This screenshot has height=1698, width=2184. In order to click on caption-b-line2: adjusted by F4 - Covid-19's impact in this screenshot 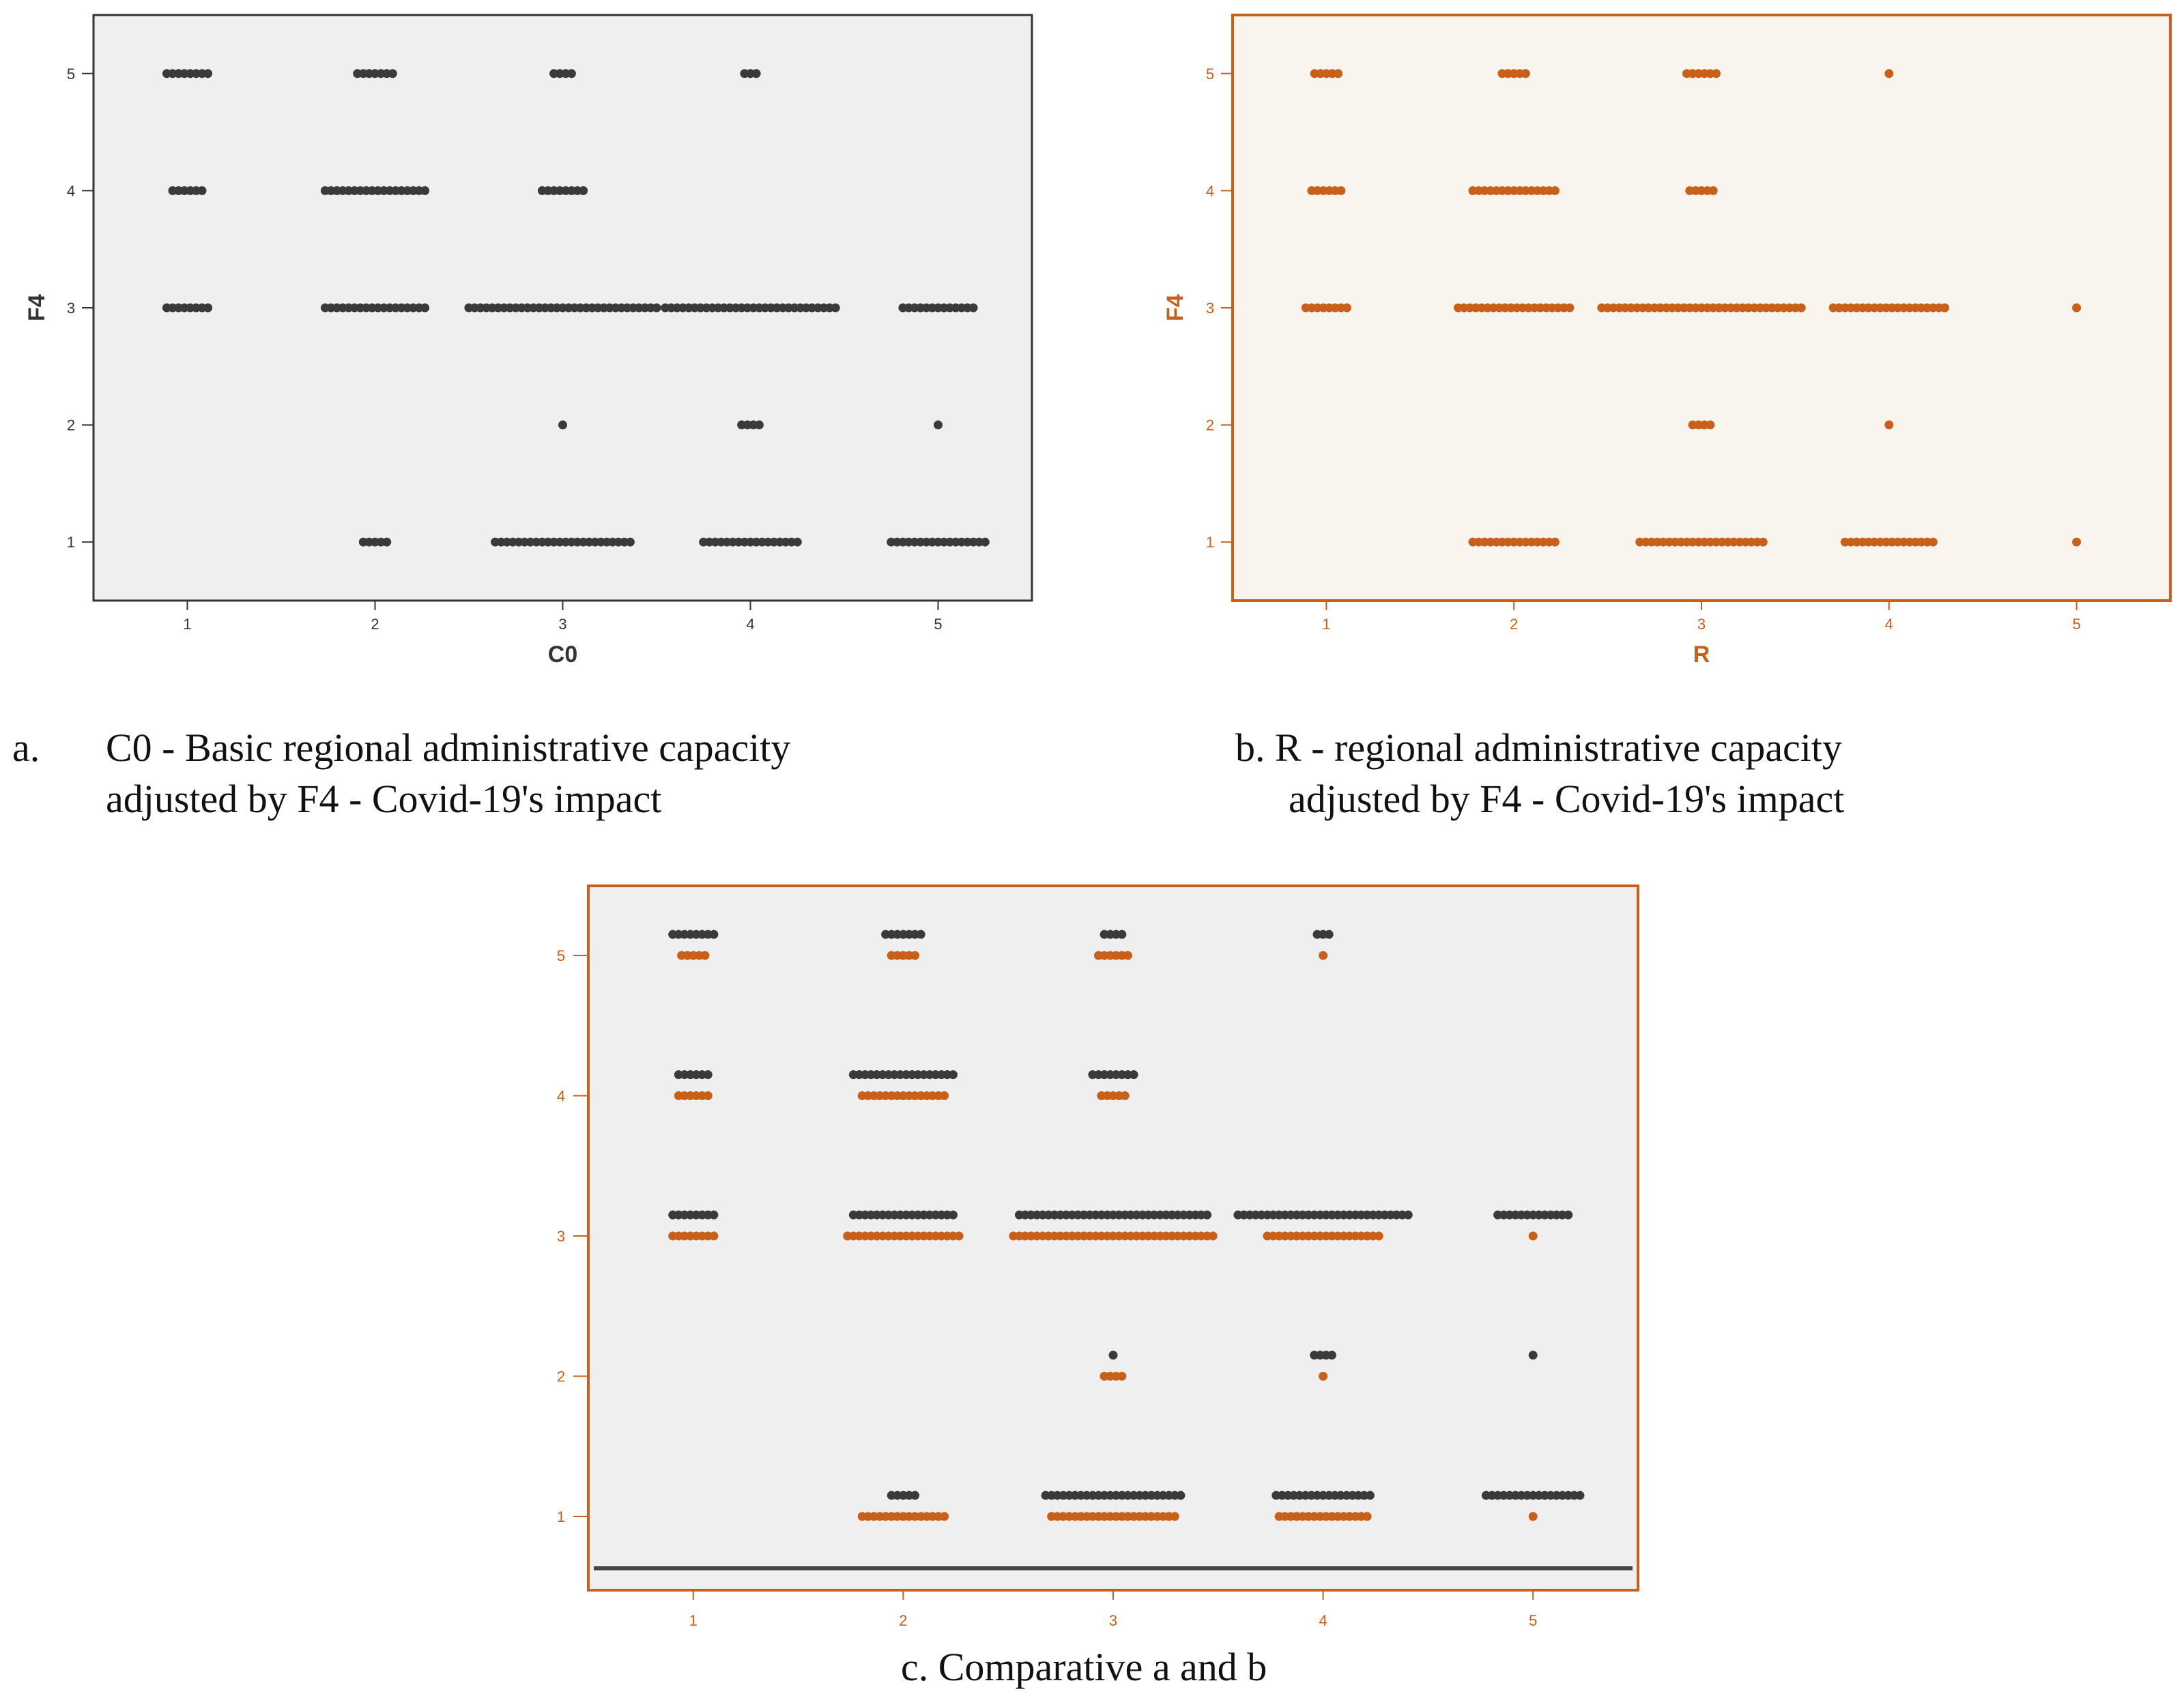, I will do `click(1566, 799)`.